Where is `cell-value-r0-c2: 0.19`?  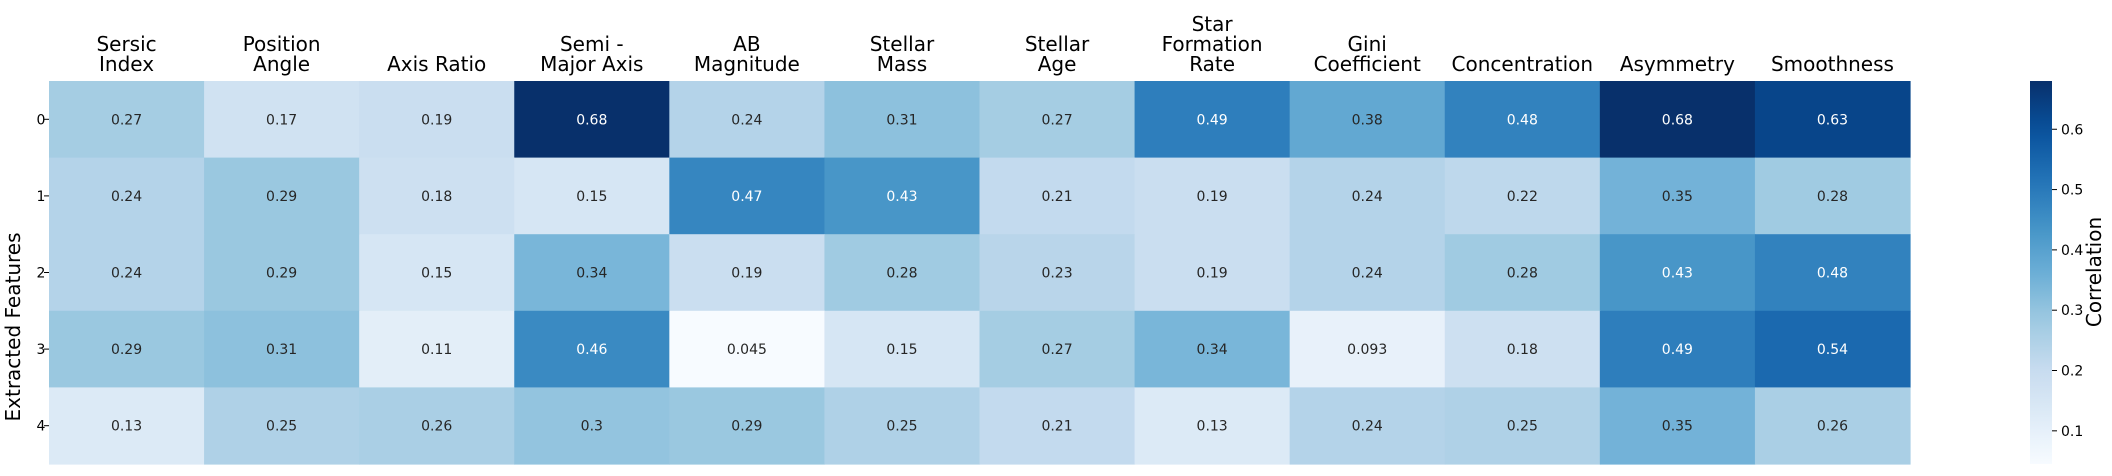
cell-value-r0-c2: 0.19 is located at coordinates (436, 120).